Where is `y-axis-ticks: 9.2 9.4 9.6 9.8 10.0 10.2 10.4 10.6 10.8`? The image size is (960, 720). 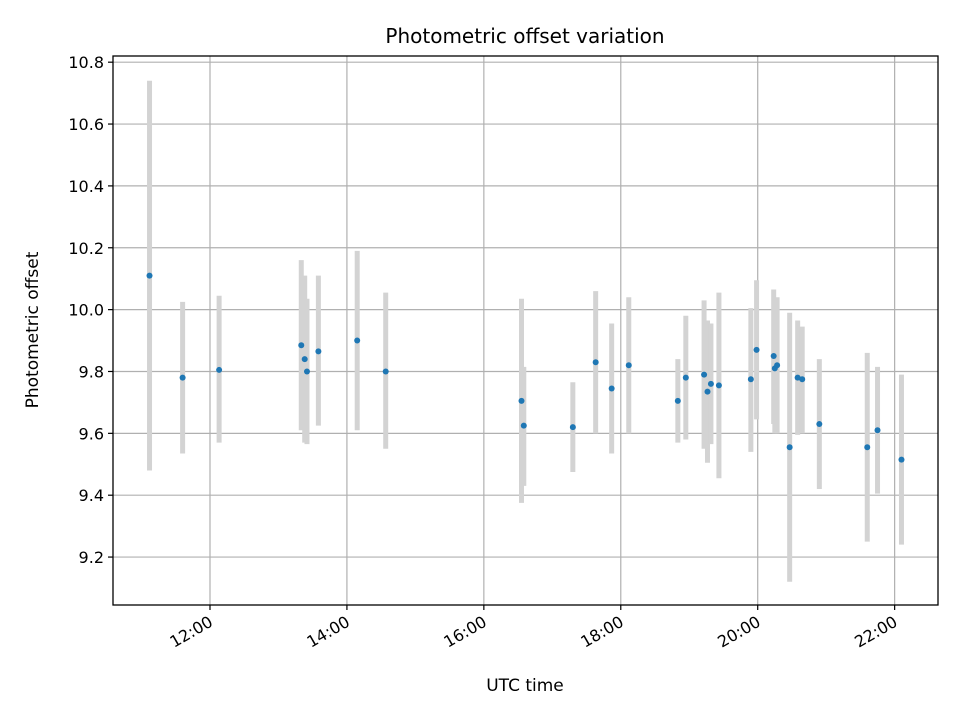 y-axis-ticks: 9.2 9.4 9.6 9.8 10.0 10.2 10.4 10.6 10.8 is located at coordinates (90, 310).